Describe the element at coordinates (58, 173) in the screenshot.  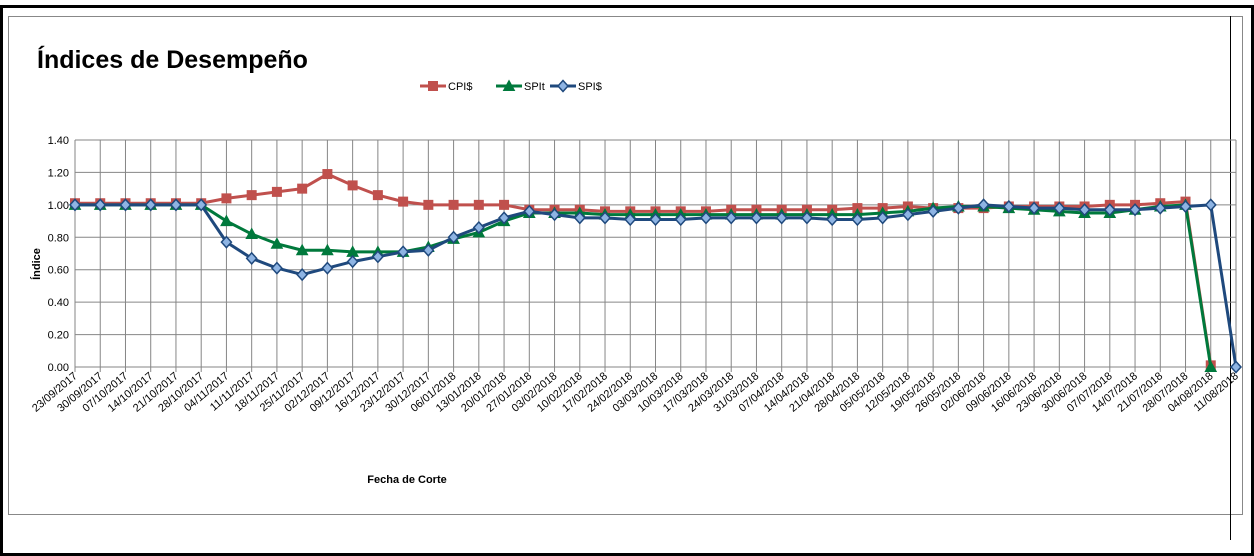
I see `y-tick-label: 1.20` at that location.